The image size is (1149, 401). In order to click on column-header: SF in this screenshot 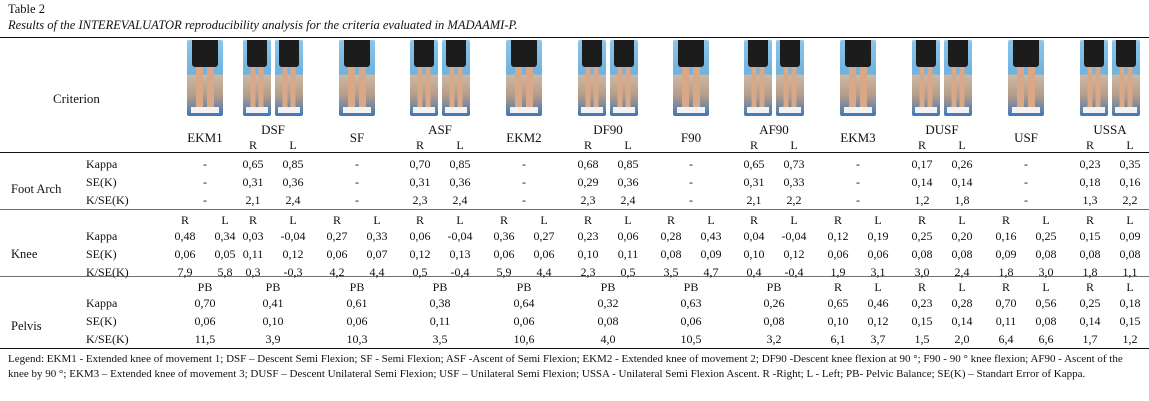, I will do `click(357, 137)`.